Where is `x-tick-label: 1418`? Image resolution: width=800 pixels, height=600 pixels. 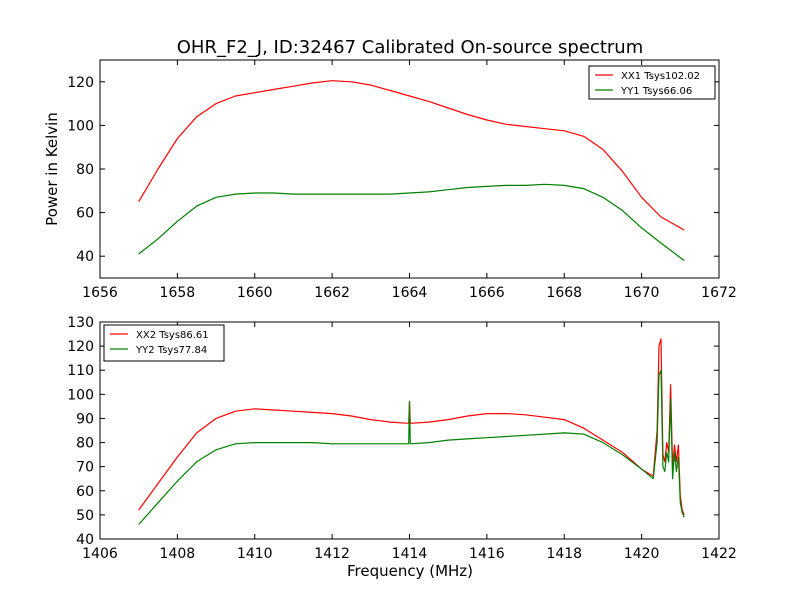
x-tick-label: 1418 is located at coordinates (564, 554).